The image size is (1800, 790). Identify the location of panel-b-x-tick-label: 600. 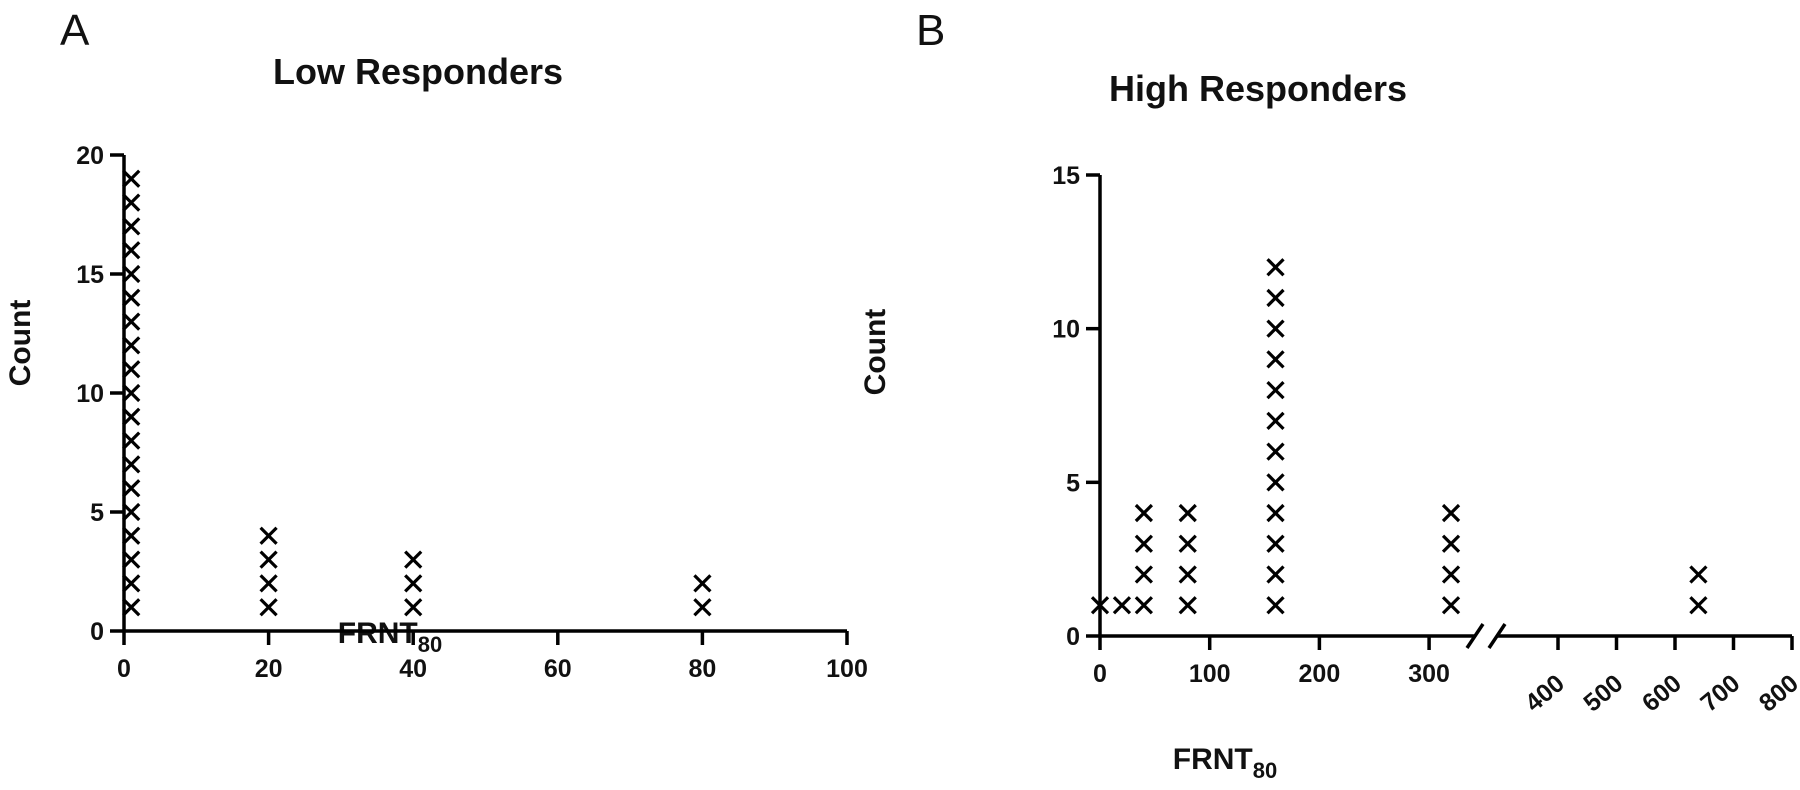
(1662, 693).